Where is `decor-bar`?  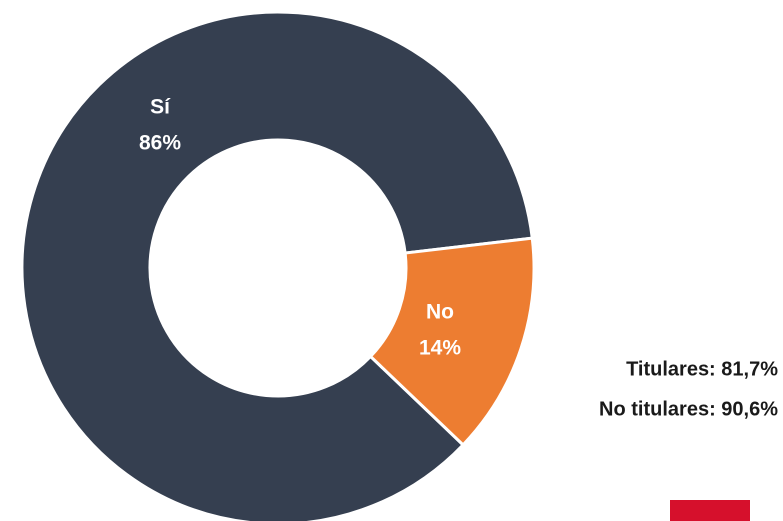 decor-bar is located at coordinates (710, 510).